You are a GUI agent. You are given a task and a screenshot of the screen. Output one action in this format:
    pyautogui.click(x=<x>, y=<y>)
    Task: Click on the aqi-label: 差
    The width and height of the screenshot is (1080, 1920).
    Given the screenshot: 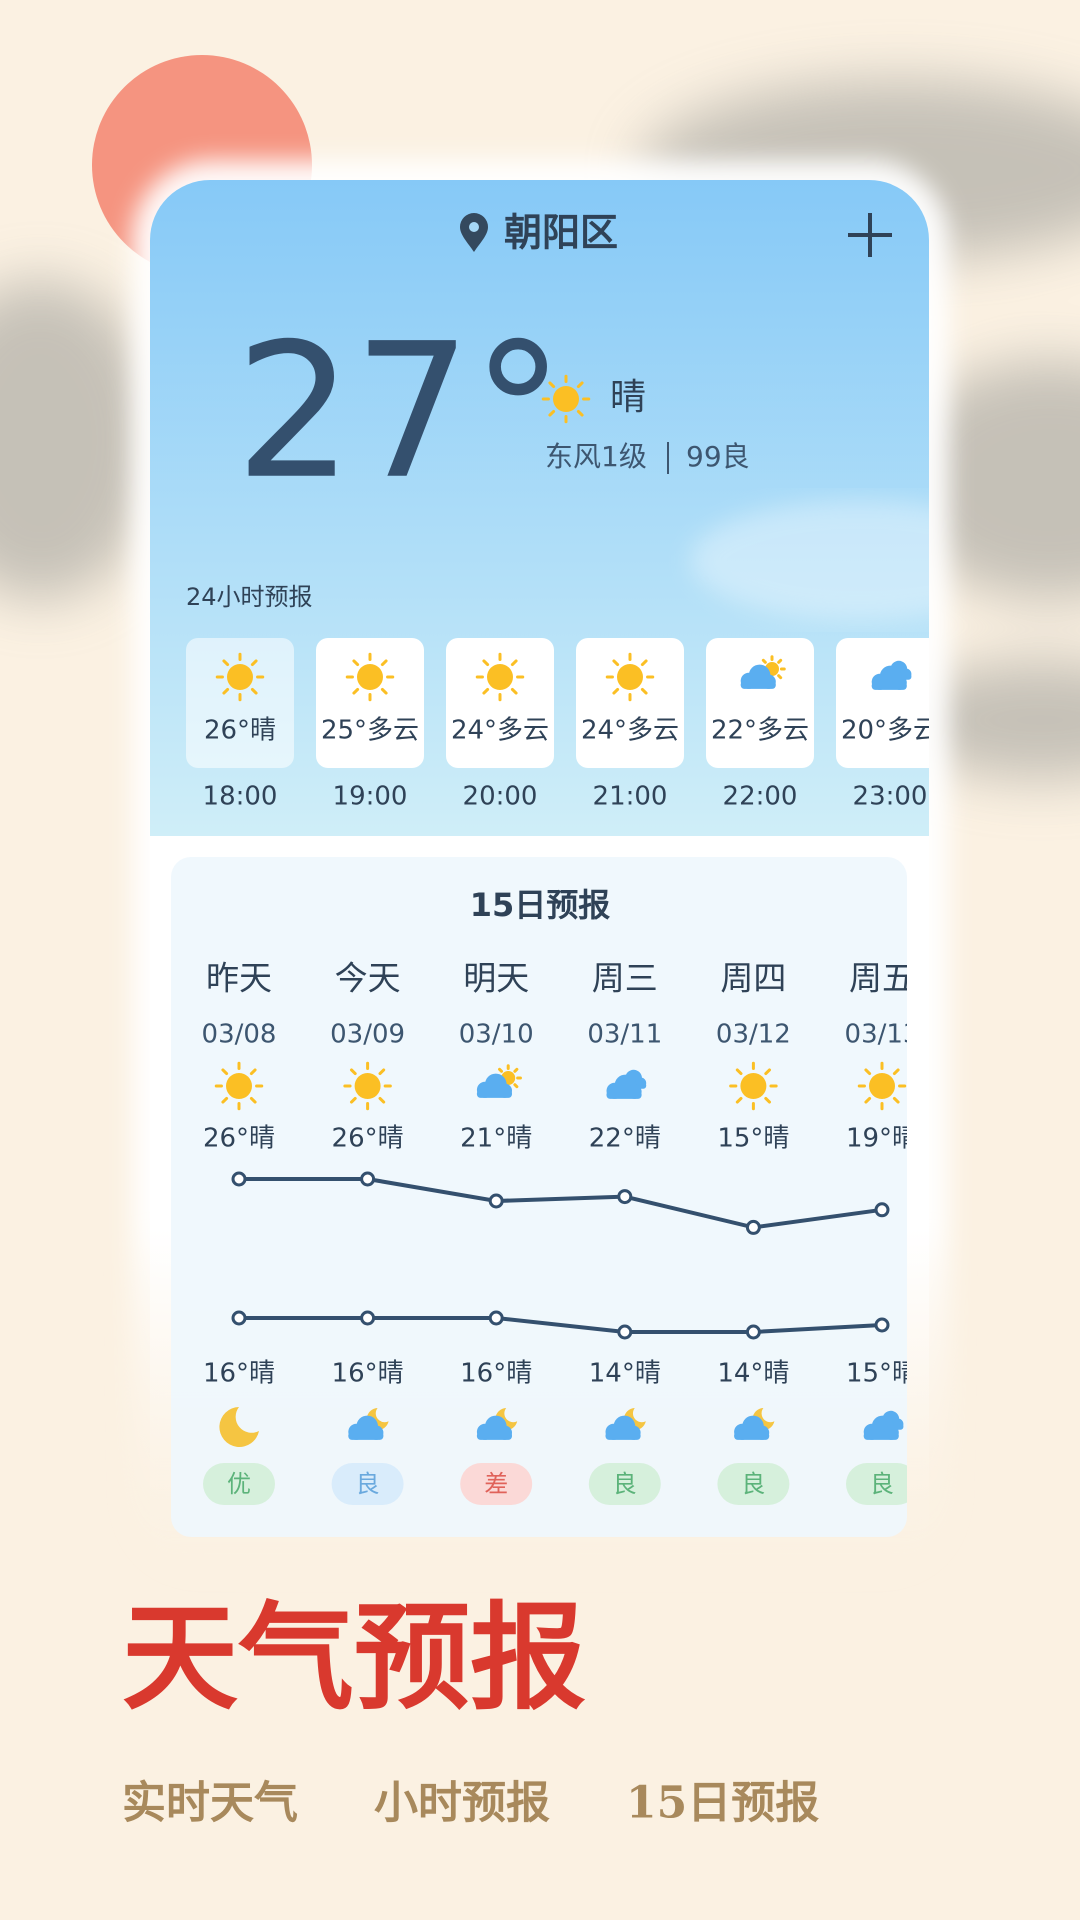 What is the action you would take?
    pyautogui.click(x=496, y=1484)
    